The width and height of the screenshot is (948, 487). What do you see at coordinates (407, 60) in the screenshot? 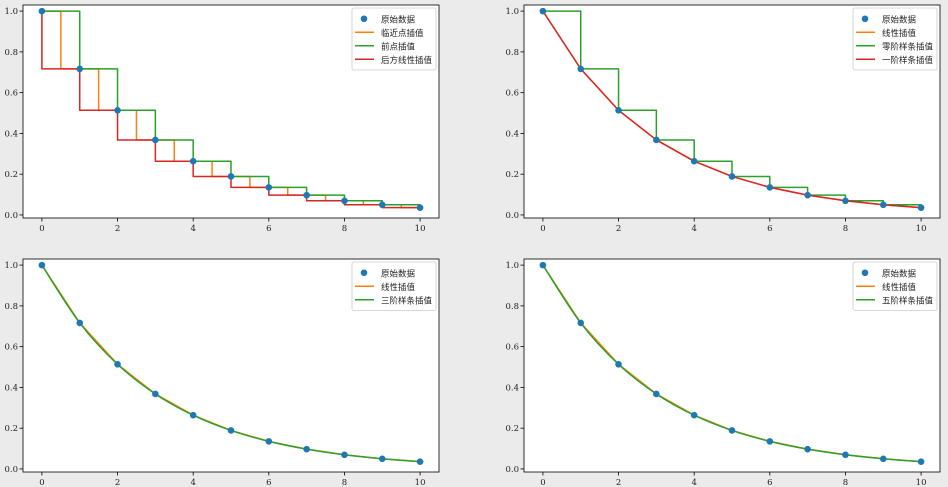
I see `legend-label: 后方线性插值` at bounding box center [407, 60].